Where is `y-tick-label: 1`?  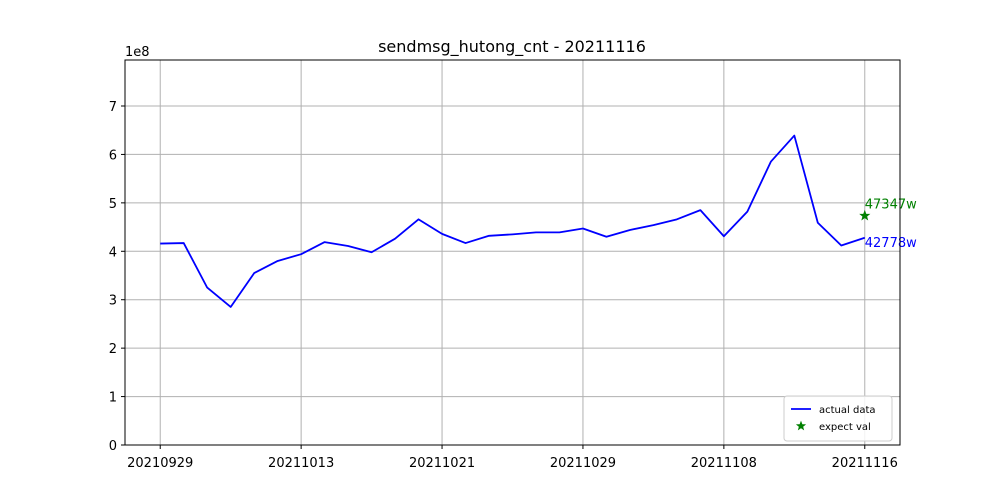
y-tick-label: 1 is located at coordinates (113, 398).